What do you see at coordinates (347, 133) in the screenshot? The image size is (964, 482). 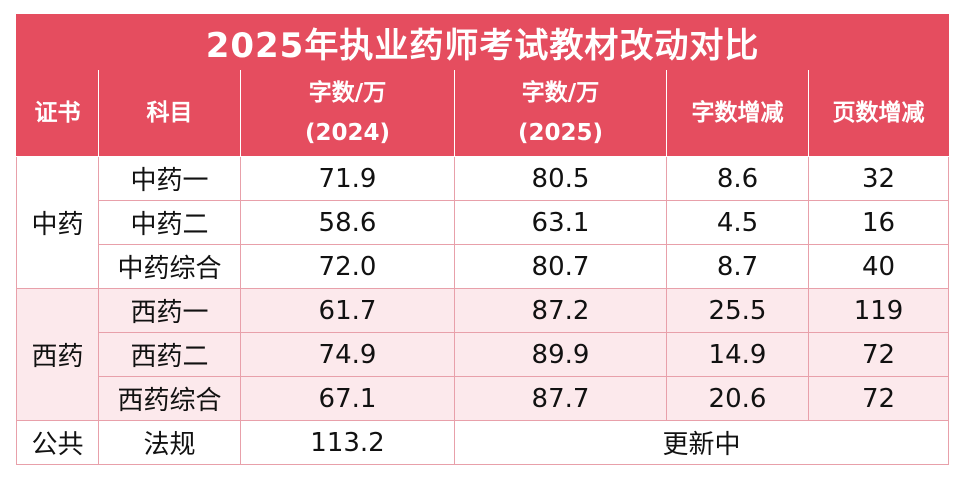 I see `header-words-2024-line2: (2024)` at bounding box center [347, 133].